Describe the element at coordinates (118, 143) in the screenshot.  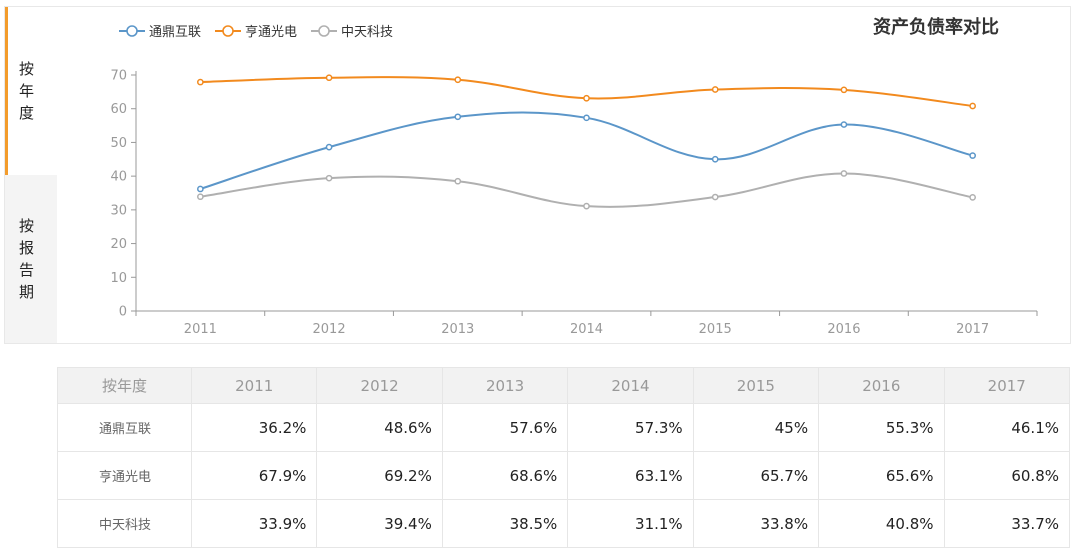
I see `y-tick-label: 50` at that location.